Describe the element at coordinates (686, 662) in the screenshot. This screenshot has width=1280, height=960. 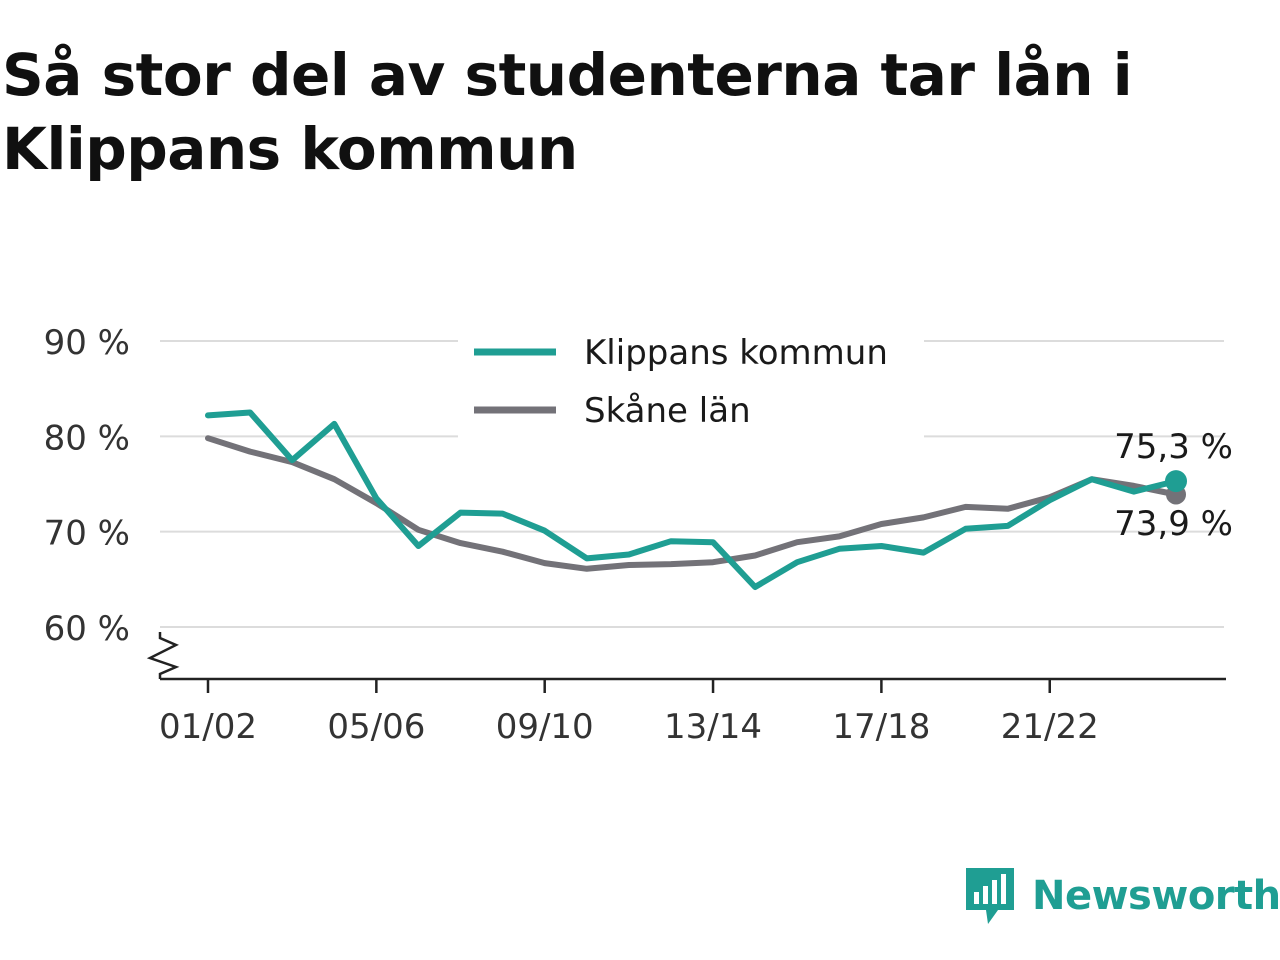
I see `x-axis` at that location.